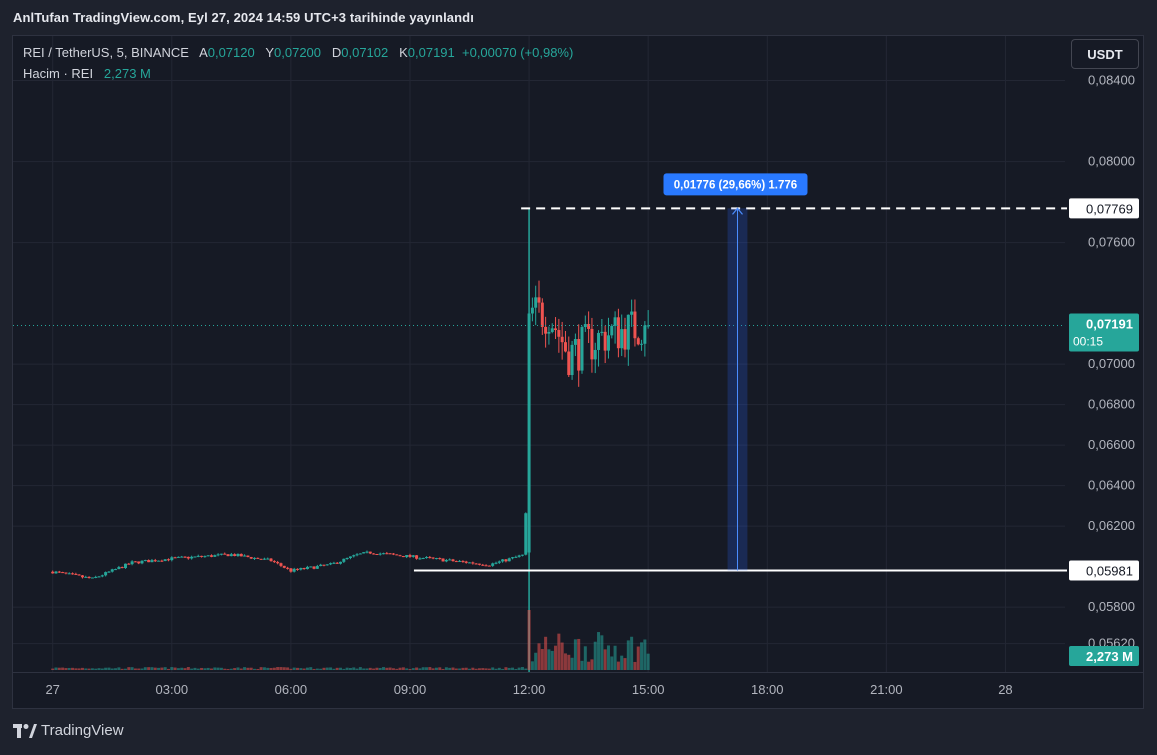 This screenshot has width=1157, height=755. Describe the element at coordinates (231, 52) in the screenshot. I see `open-value: 0,07120` at that location.